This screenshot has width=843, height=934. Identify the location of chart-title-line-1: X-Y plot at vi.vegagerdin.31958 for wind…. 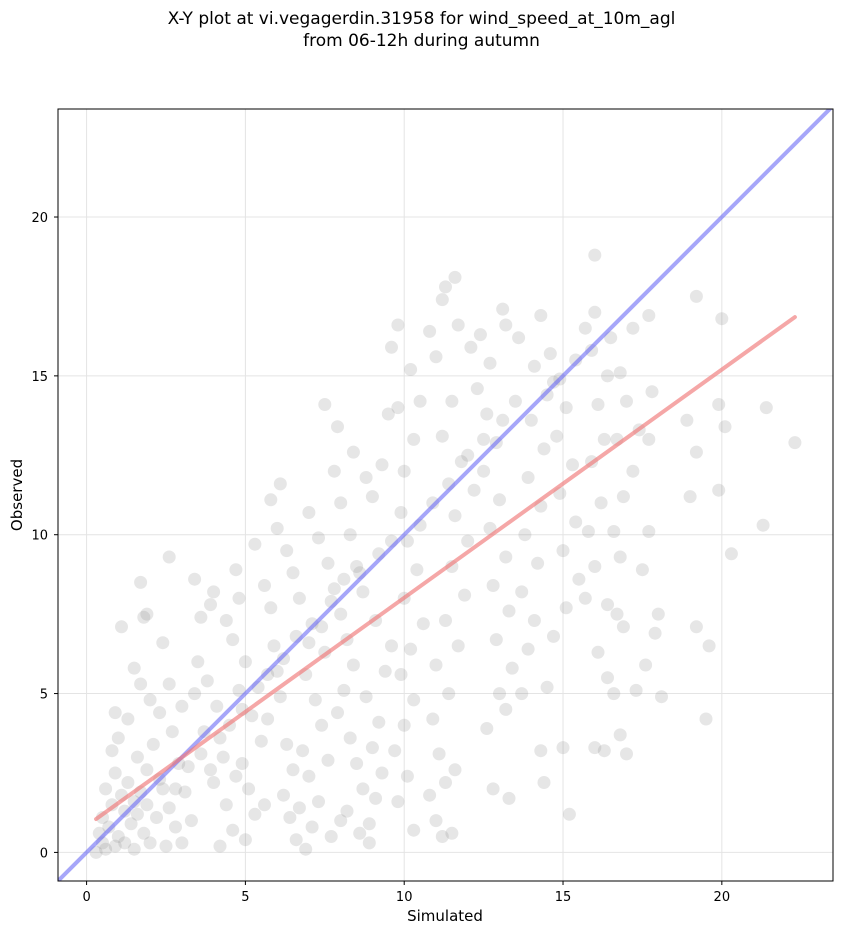
(421, 19).